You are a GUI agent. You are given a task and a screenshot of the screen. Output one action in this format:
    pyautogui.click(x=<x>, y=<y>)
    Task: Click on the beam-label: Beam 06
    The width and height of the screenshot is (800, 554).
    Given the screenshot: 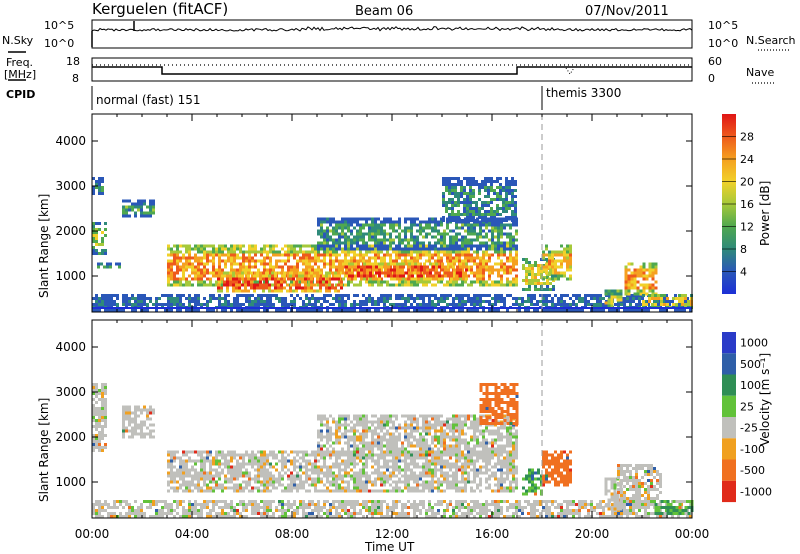 What is the action you would take?
    pyautogui.click(x=384, y=11)
    